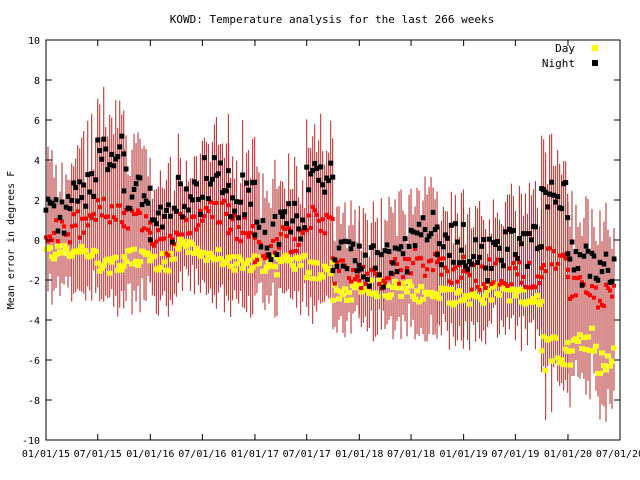  What do you see at coordinates (34, 281) in the screenshot?
I see `y-tick-label: -2` at bounding box center [34, 281].